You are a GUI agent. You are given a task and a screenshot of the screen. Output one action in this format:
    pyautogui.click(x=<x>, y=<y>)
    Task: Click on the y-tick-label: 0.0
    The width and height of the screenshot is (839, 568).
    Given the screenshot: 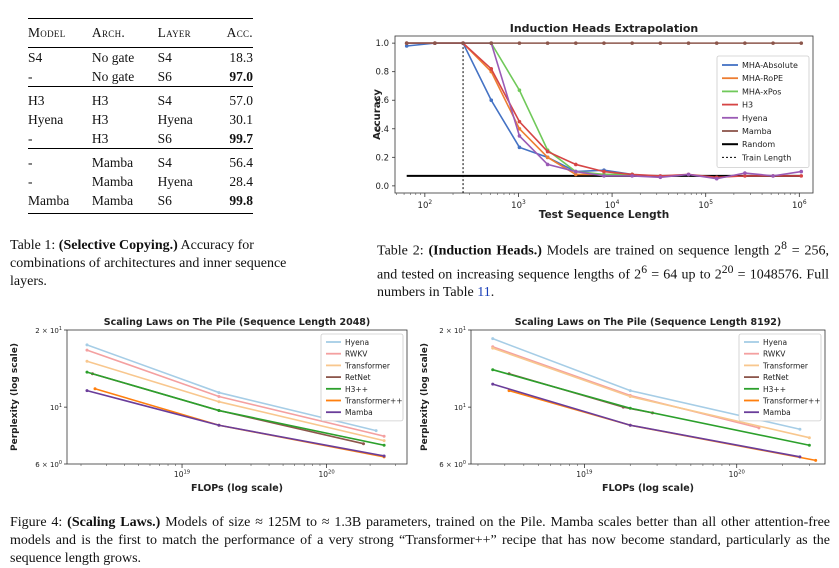 What is the action you would take?
    pyautogui.click(x=382, y=187)
    